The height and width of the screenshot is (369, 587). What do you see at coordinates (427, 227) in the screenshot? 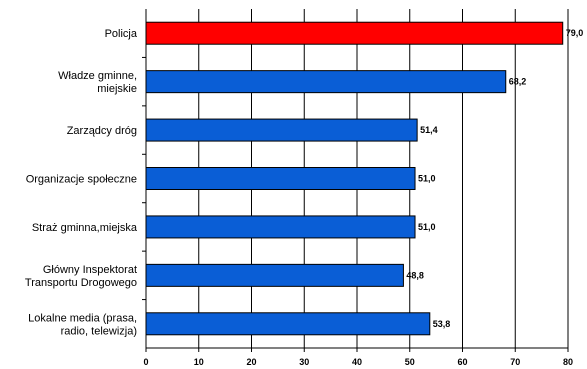
I see `value-label-4: 51,0` at bounding box center [427, 227].